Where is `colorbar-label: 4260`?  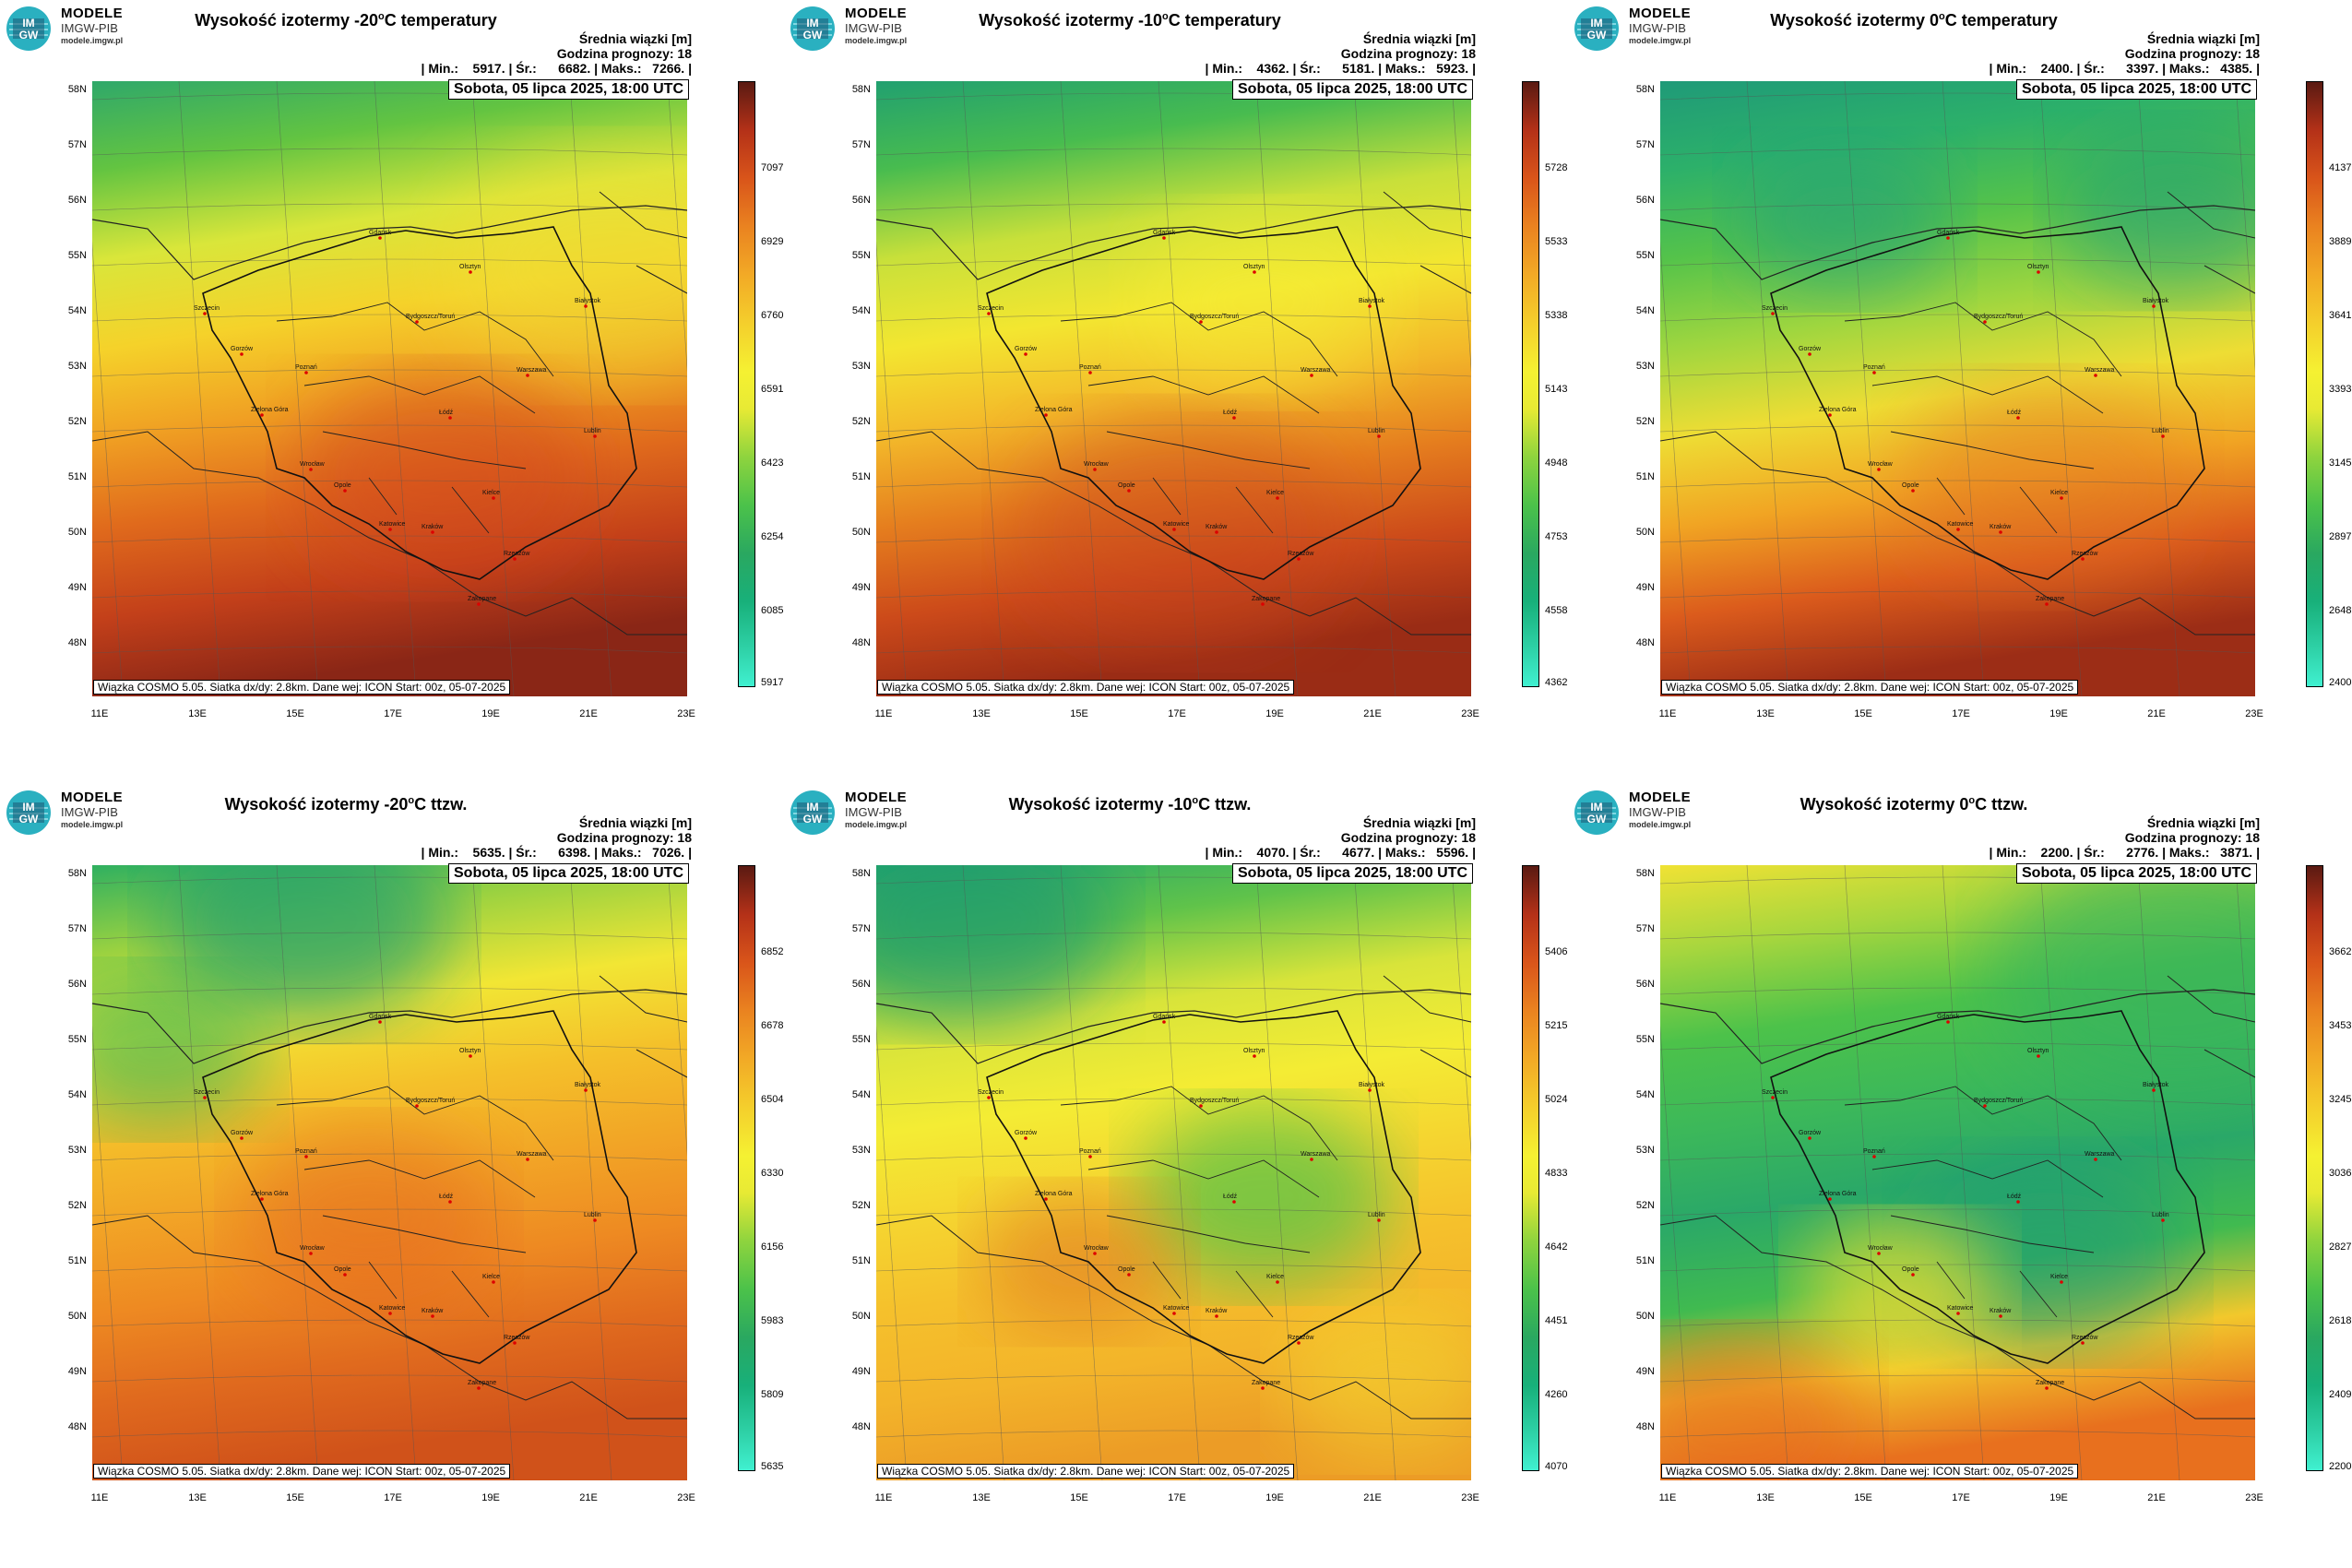
colorbar-label: 4260 is located at coordinates (1556, 1394).